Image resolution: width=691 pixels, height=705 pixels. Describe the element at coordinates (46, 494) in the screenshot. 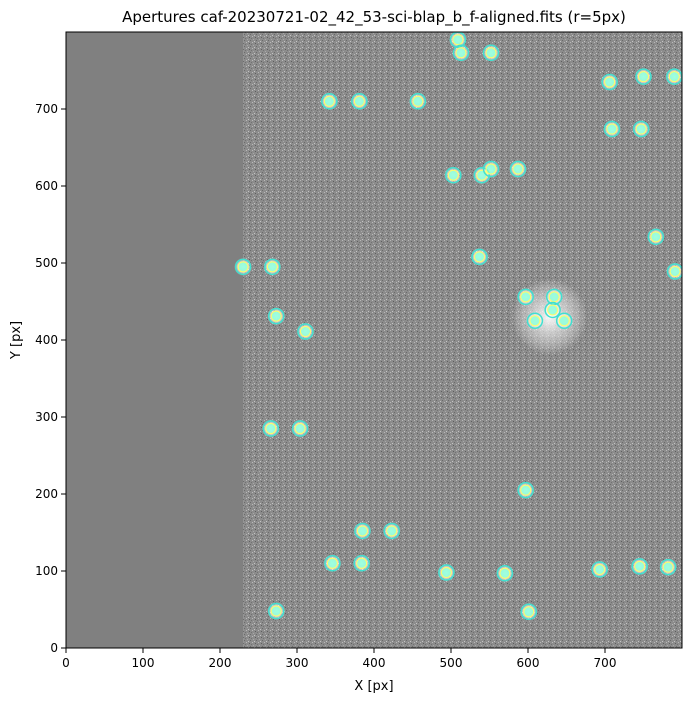

I see `y-tick-label: 200` at that location.